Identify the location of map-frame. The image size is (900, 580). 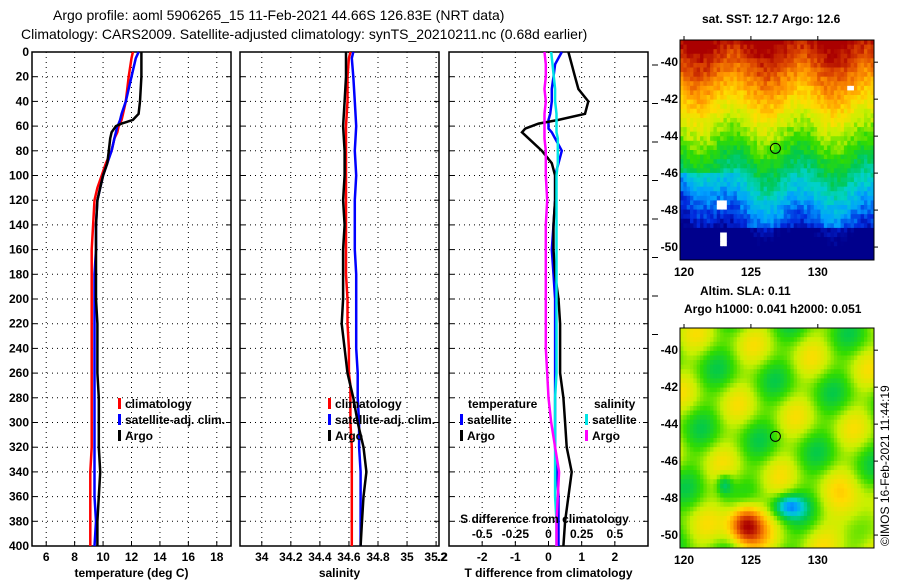
(777, 150).